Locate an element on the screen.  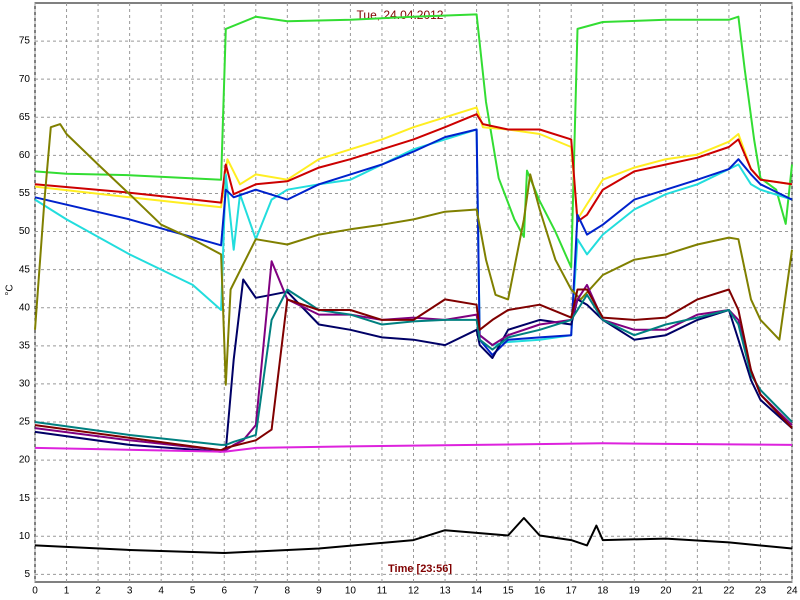
x-tick-label: 5 is located at coordinates (193, 591).